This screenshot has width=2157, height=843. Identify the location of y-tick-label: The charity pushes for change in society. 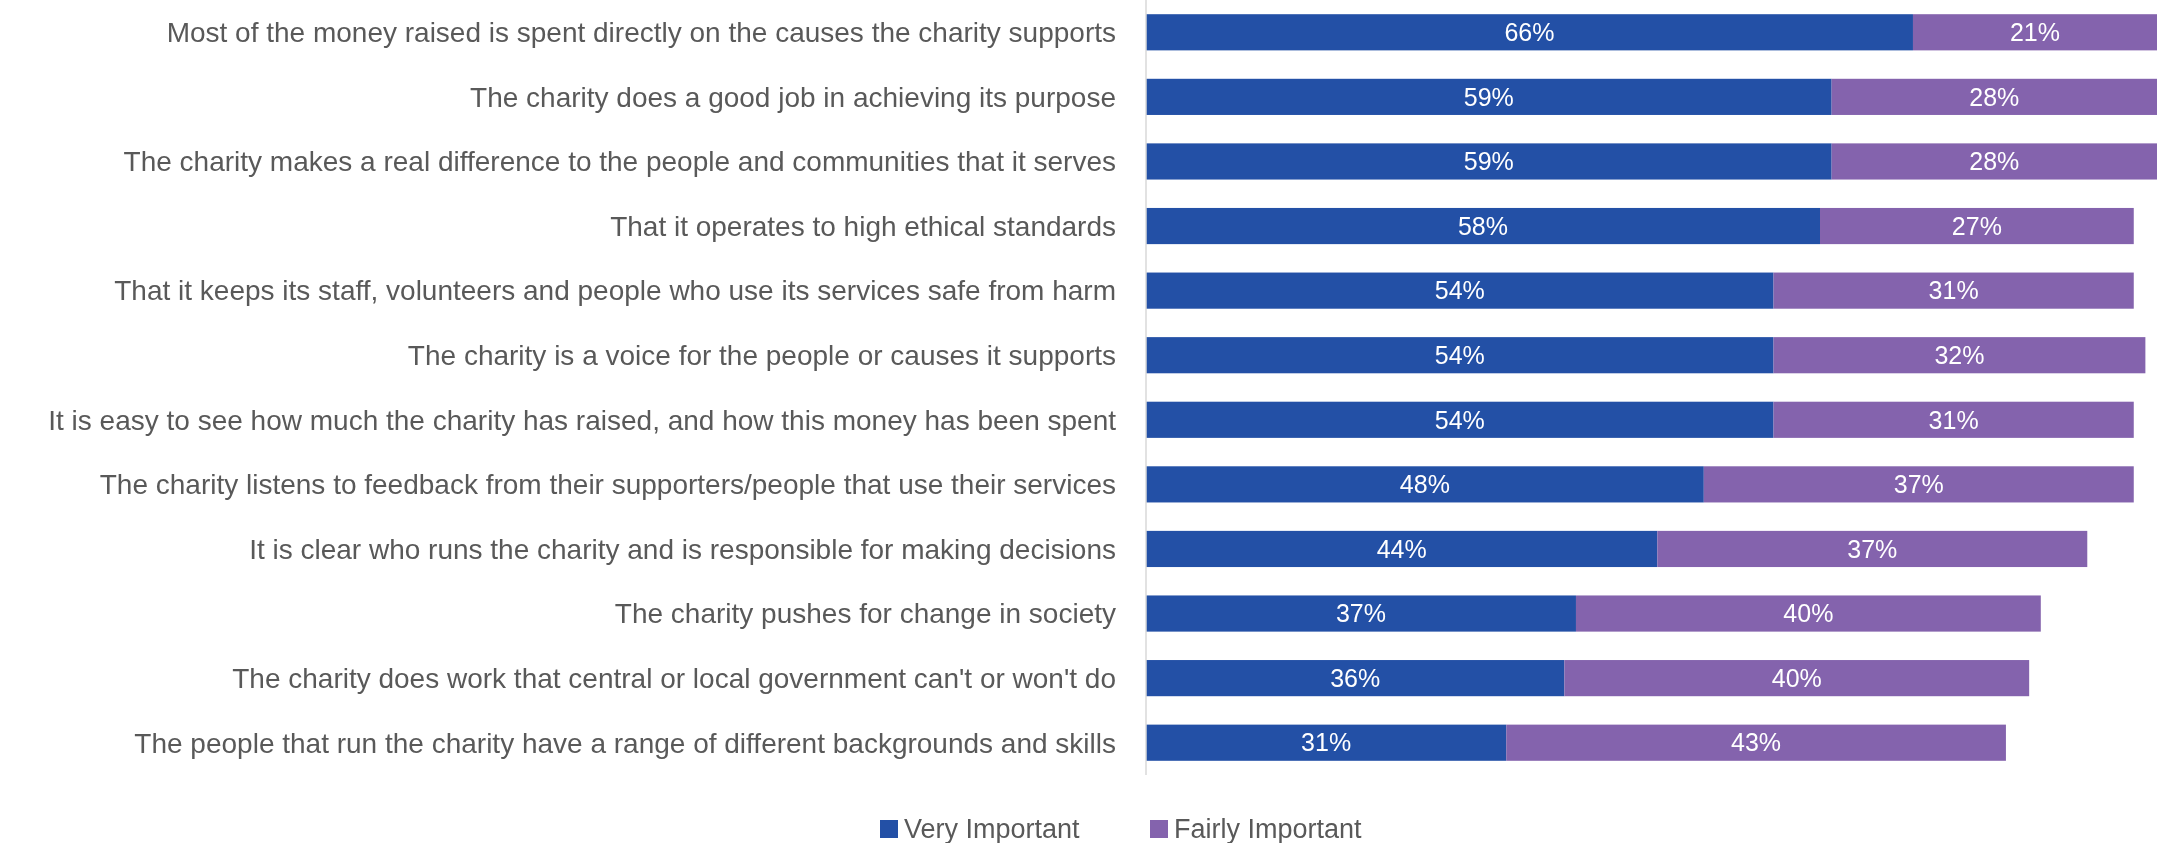
(865, 614).